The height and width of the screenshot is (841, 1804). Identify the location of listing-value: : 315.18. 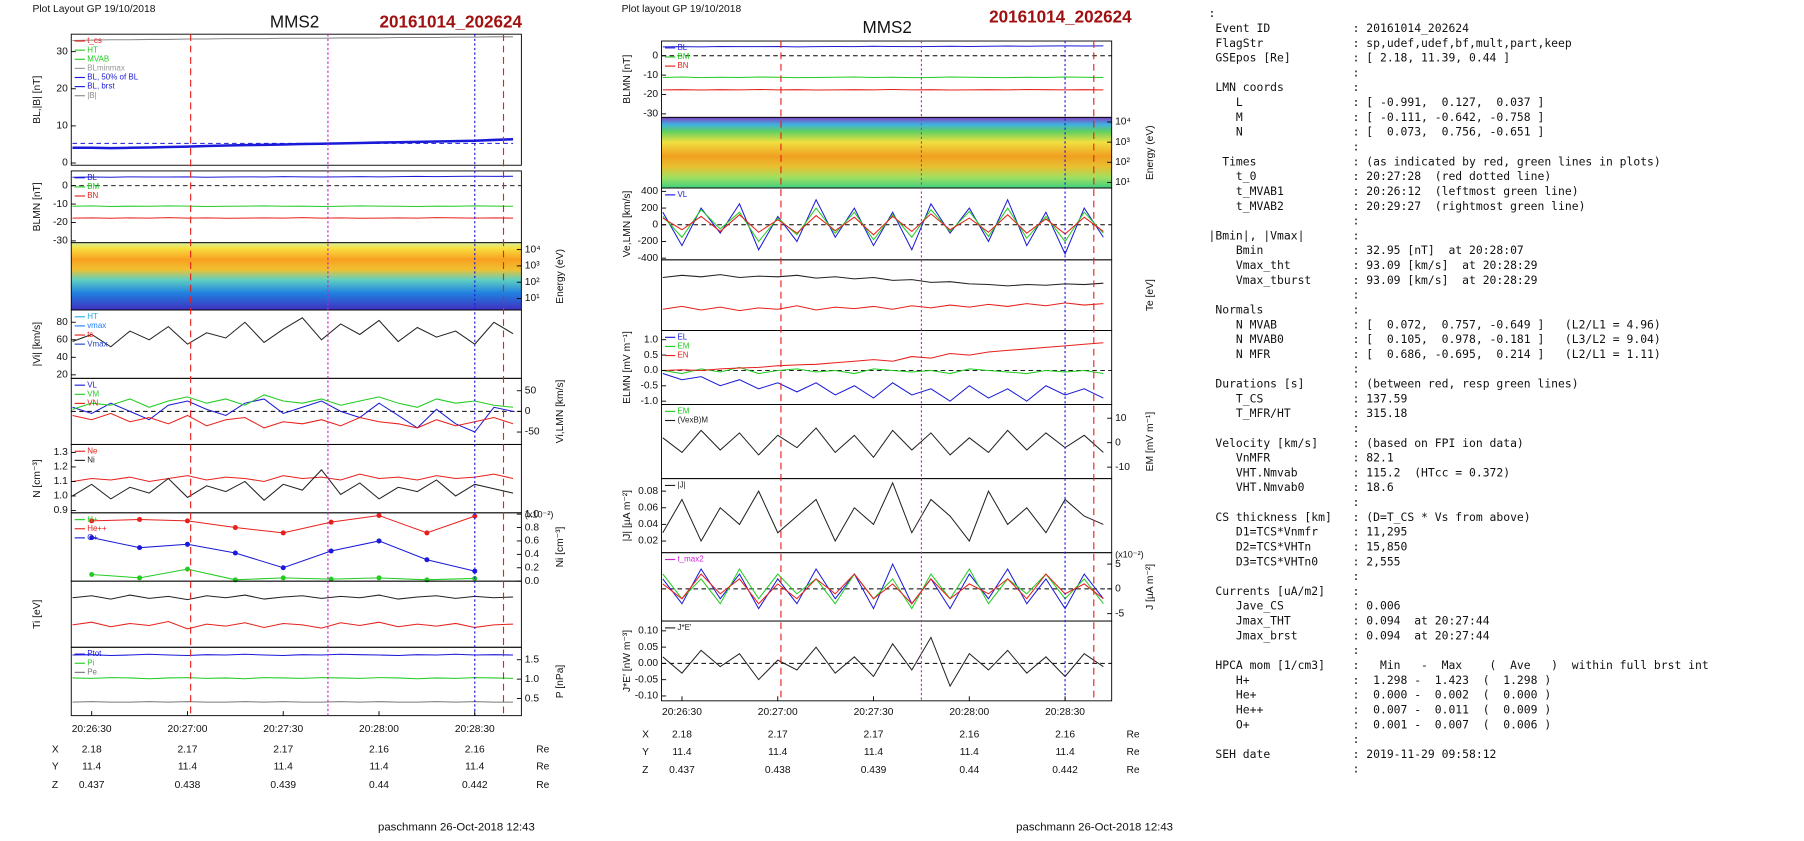
(1380, 413).